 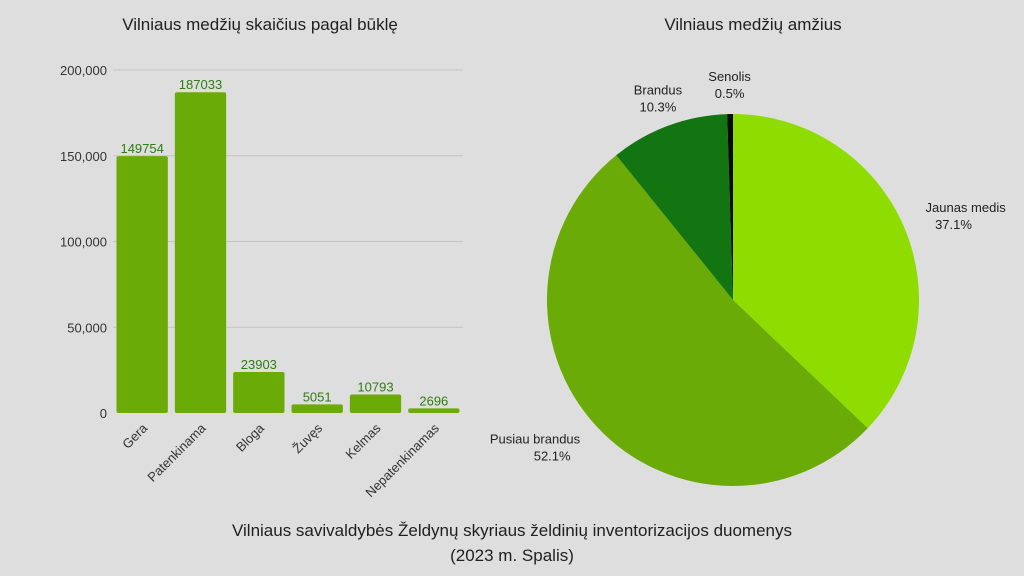 What do you see at coordinates (103, 413) in the screenshot?
I see `y-tick-label: 0` at bounding box center [103, 413].